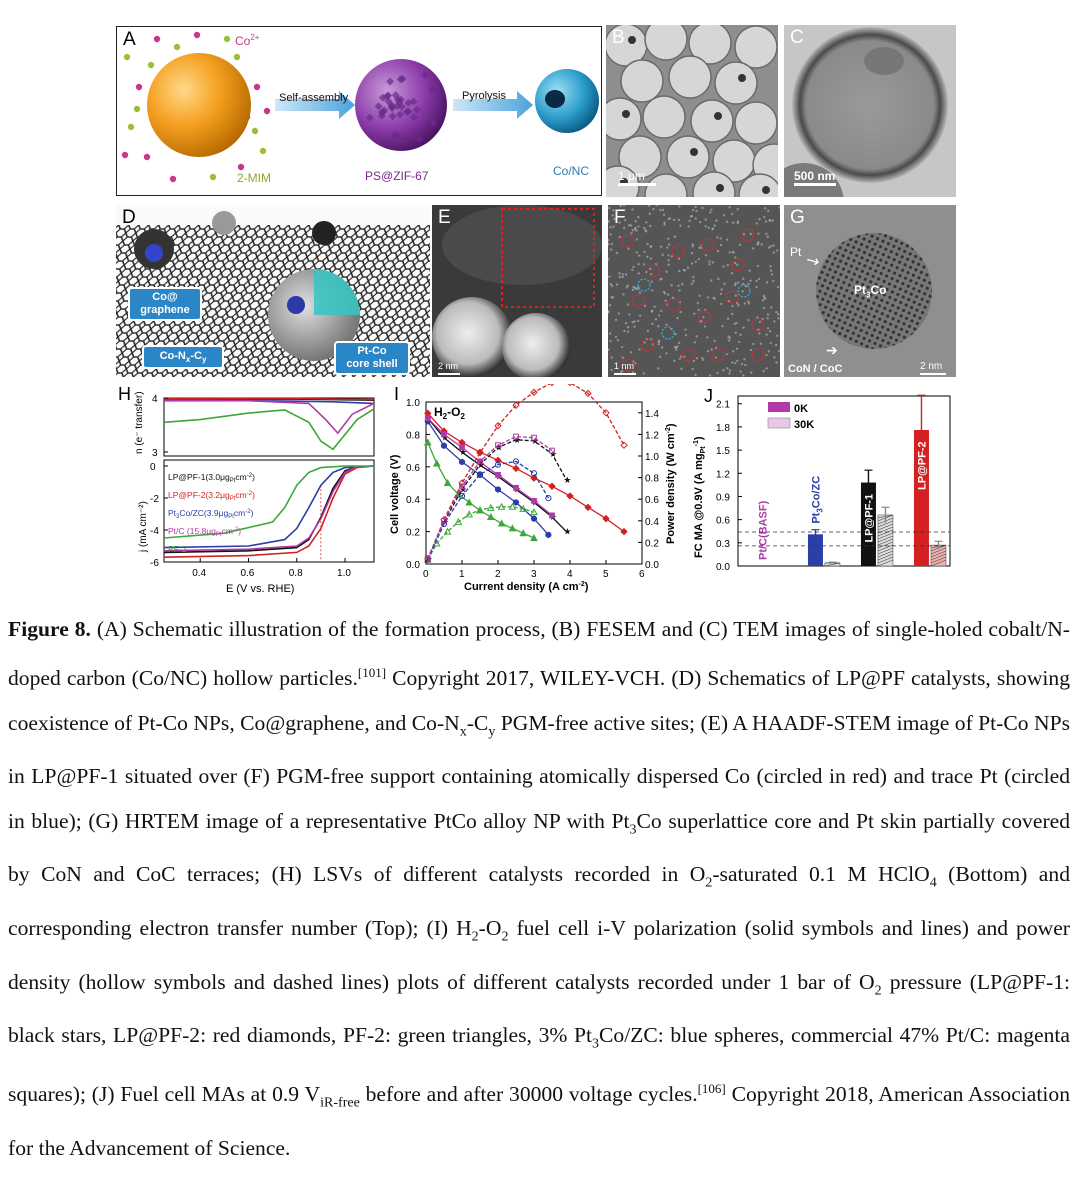  I want to click on scale-label: 500 nm, so click(815, 176).